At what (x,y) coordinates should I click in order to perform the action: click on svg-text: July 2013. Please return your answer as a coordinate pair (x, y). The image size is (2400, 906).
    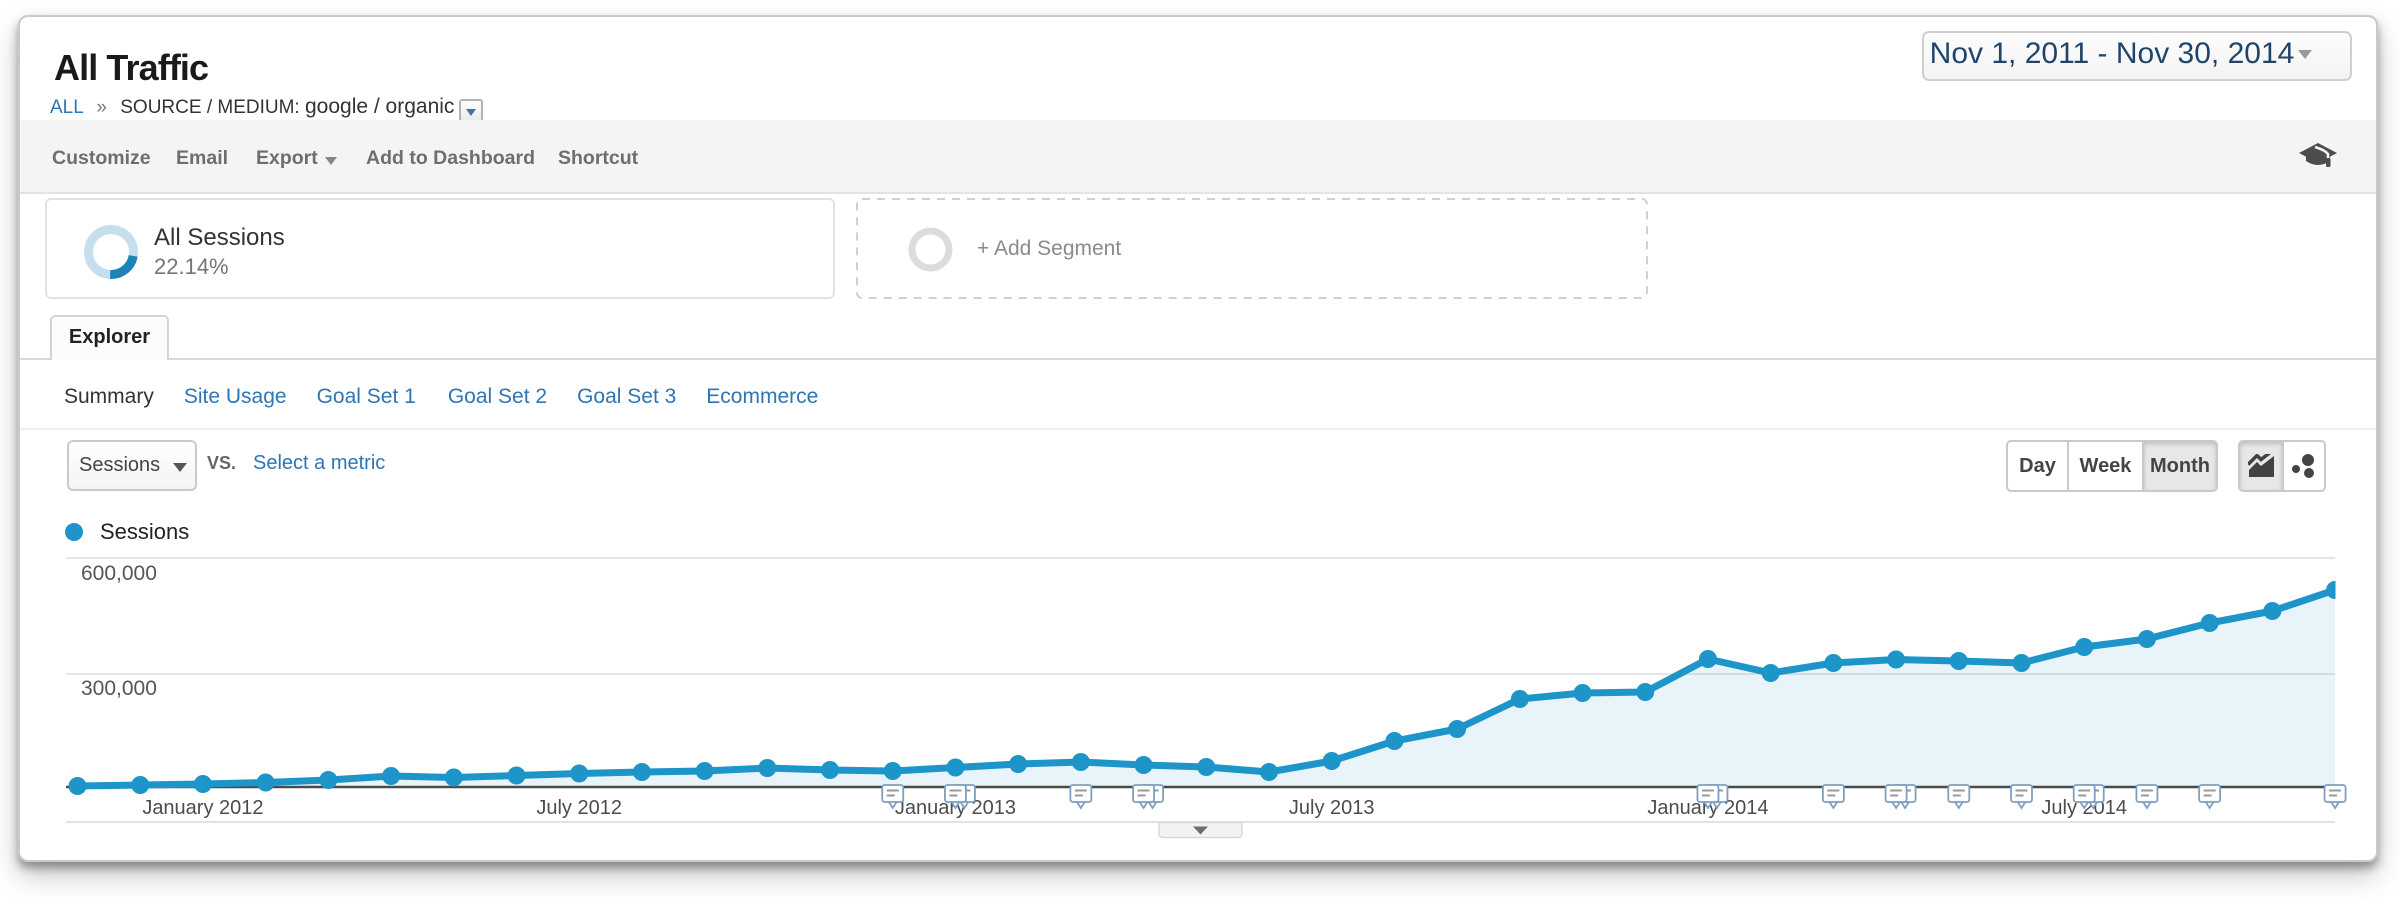
    Looking at the image, I should click on (1332, 808).